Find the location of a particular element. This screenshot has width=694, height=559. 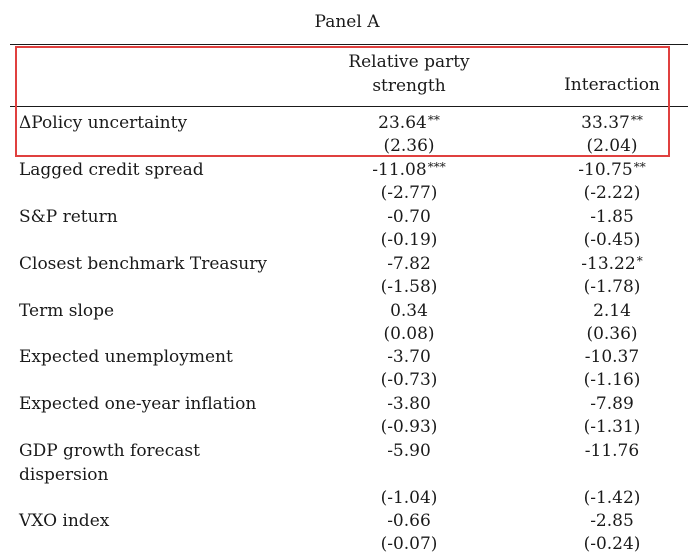

coef-relative-party-strength: 0.34 is located at coordinates (409, 311).